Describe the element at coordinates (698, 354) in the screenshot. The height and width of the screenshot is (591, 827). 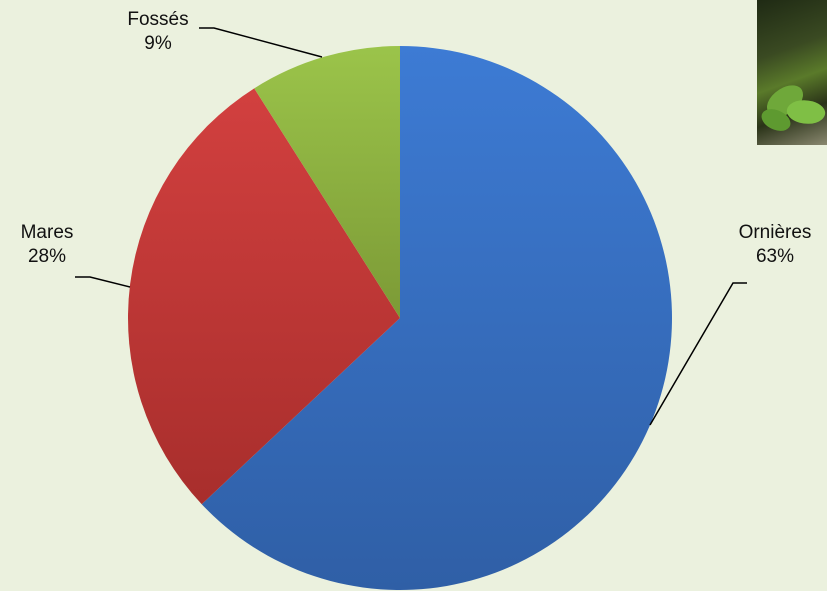
I see `leader-line-ornieres` at that location.